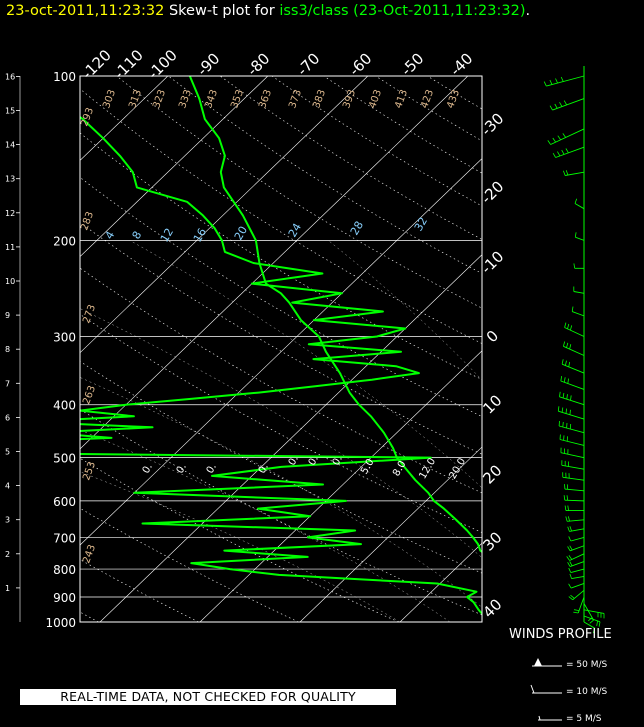 This screenshot has height=727, width=644. I want to click on height-label: 16, so click(10, 76).